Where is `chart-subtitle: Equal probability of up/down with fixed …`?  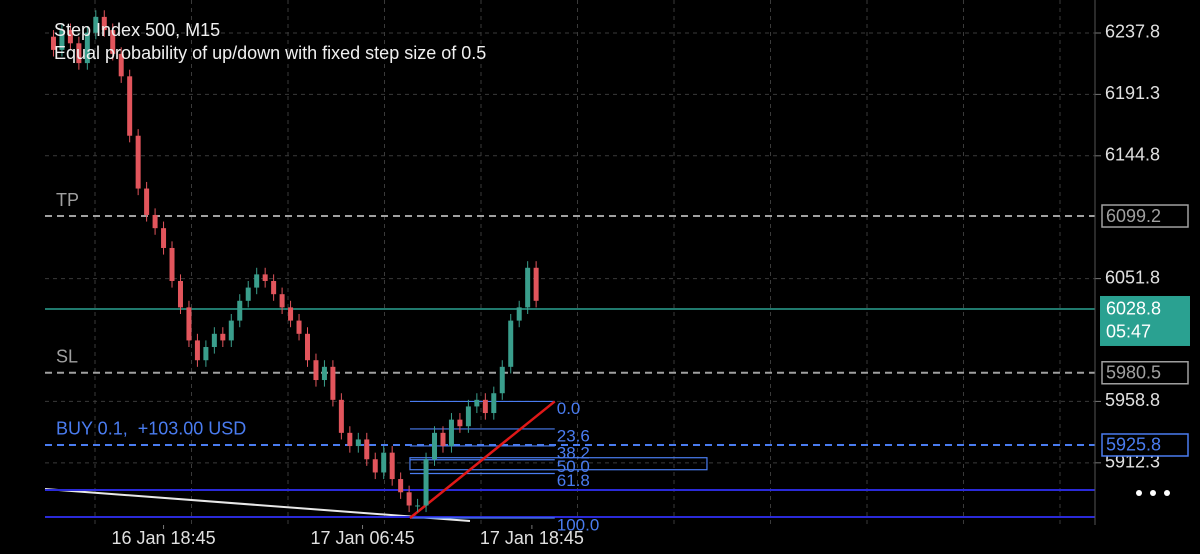
chart-subtitle: Equal probability of up/down with fixed … is located at coordinates (270, 53).